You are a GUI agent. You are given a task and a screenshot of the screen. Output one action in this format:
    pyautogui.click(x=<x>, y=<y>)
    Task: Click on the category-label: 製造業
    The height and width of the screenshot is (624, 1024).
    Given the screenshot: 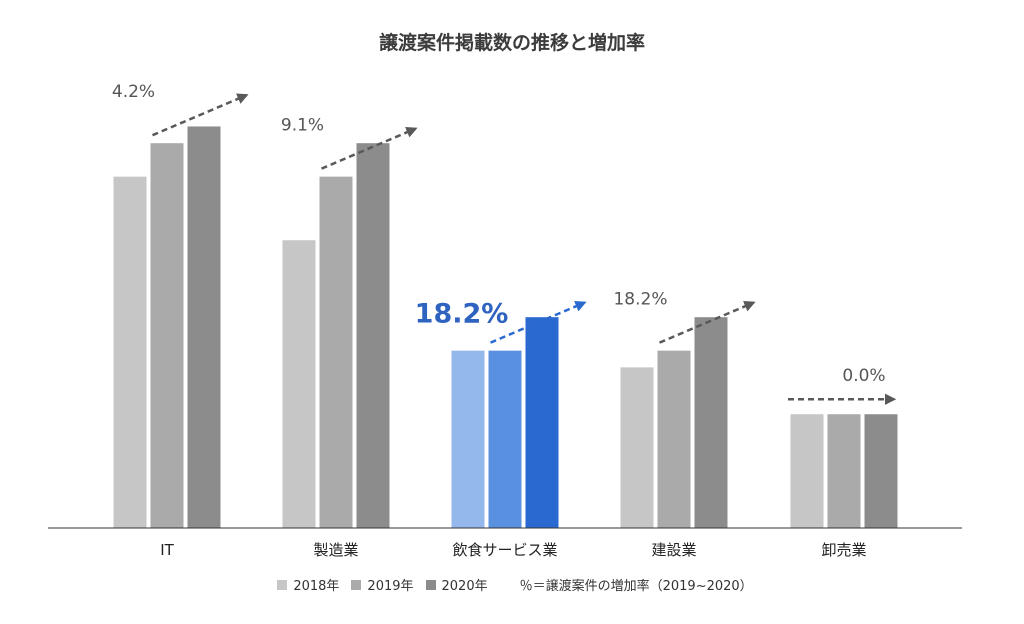 What is the action you would take?
    pyautogui.click(x=335, y=550)
    